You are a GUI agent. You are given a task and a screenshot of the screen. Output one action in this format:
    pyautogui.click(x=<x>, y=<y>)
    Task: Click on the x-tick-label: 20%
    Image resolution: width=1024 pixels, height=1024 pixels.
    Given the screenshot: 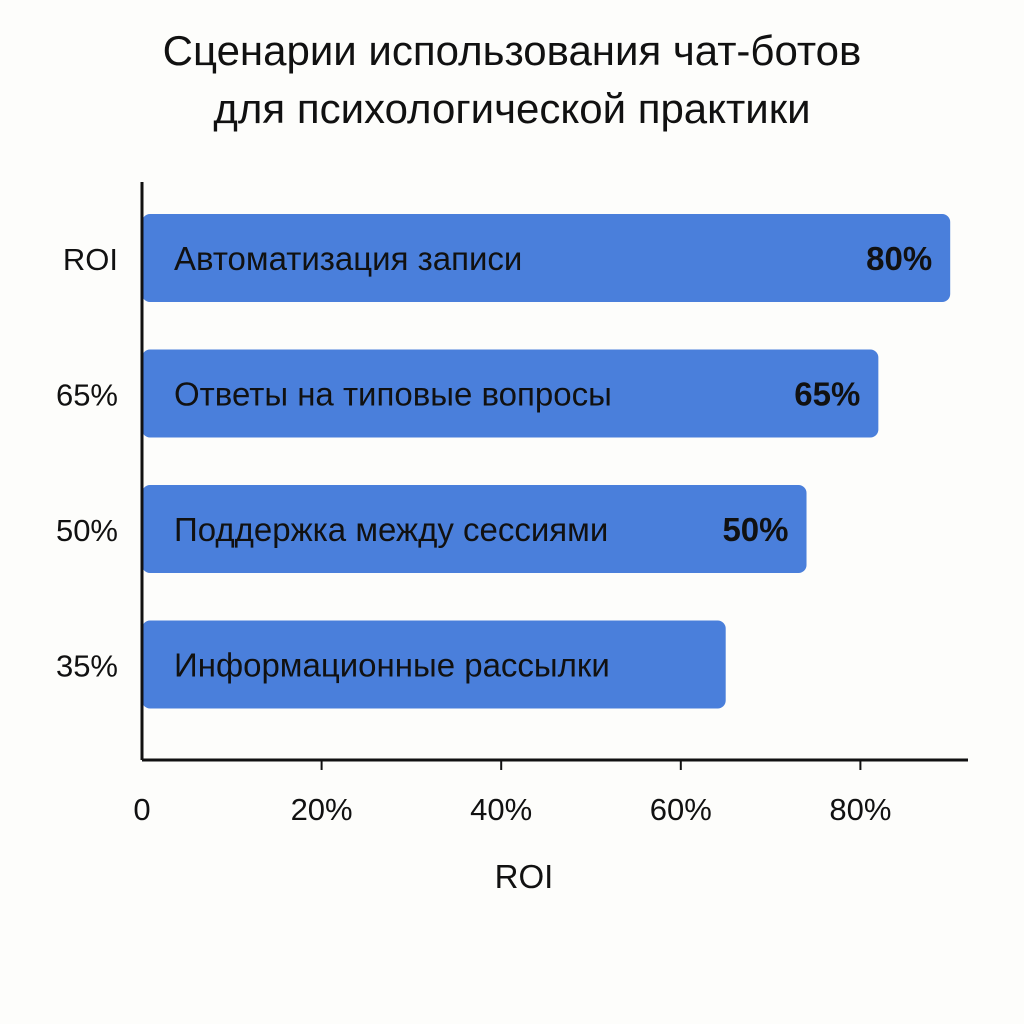 What is the action you would take?
    pyautogui.click(x=322, y=809)
    